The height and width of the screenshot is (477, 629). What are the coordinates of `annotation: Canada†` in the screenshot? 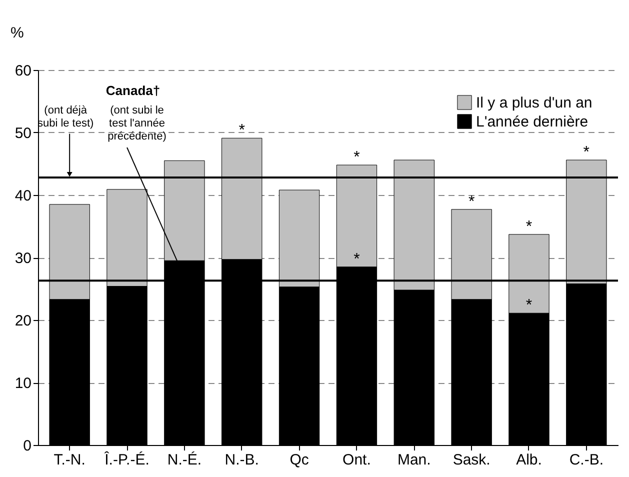 It's located at (133, 90).